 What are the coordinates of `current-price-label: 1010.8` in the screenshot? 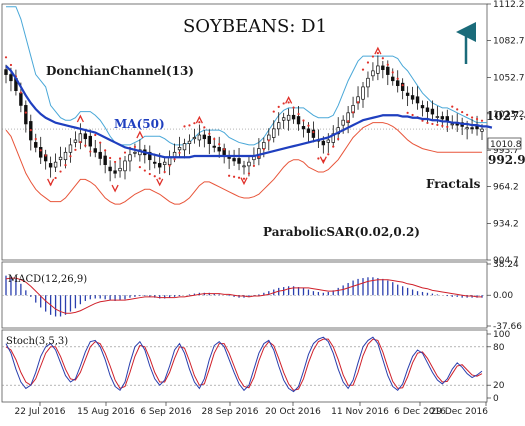 It's located at (506, 145).